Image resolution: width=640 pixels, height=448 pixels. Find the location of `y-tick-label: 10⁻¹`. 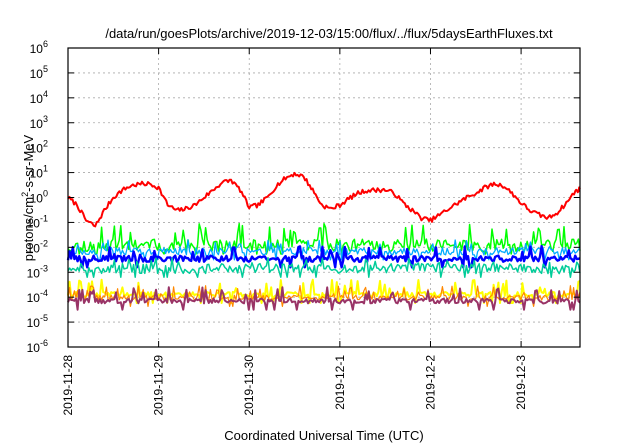

y-tick-label: 10⁻¹ is located at coordinates (37, 221).